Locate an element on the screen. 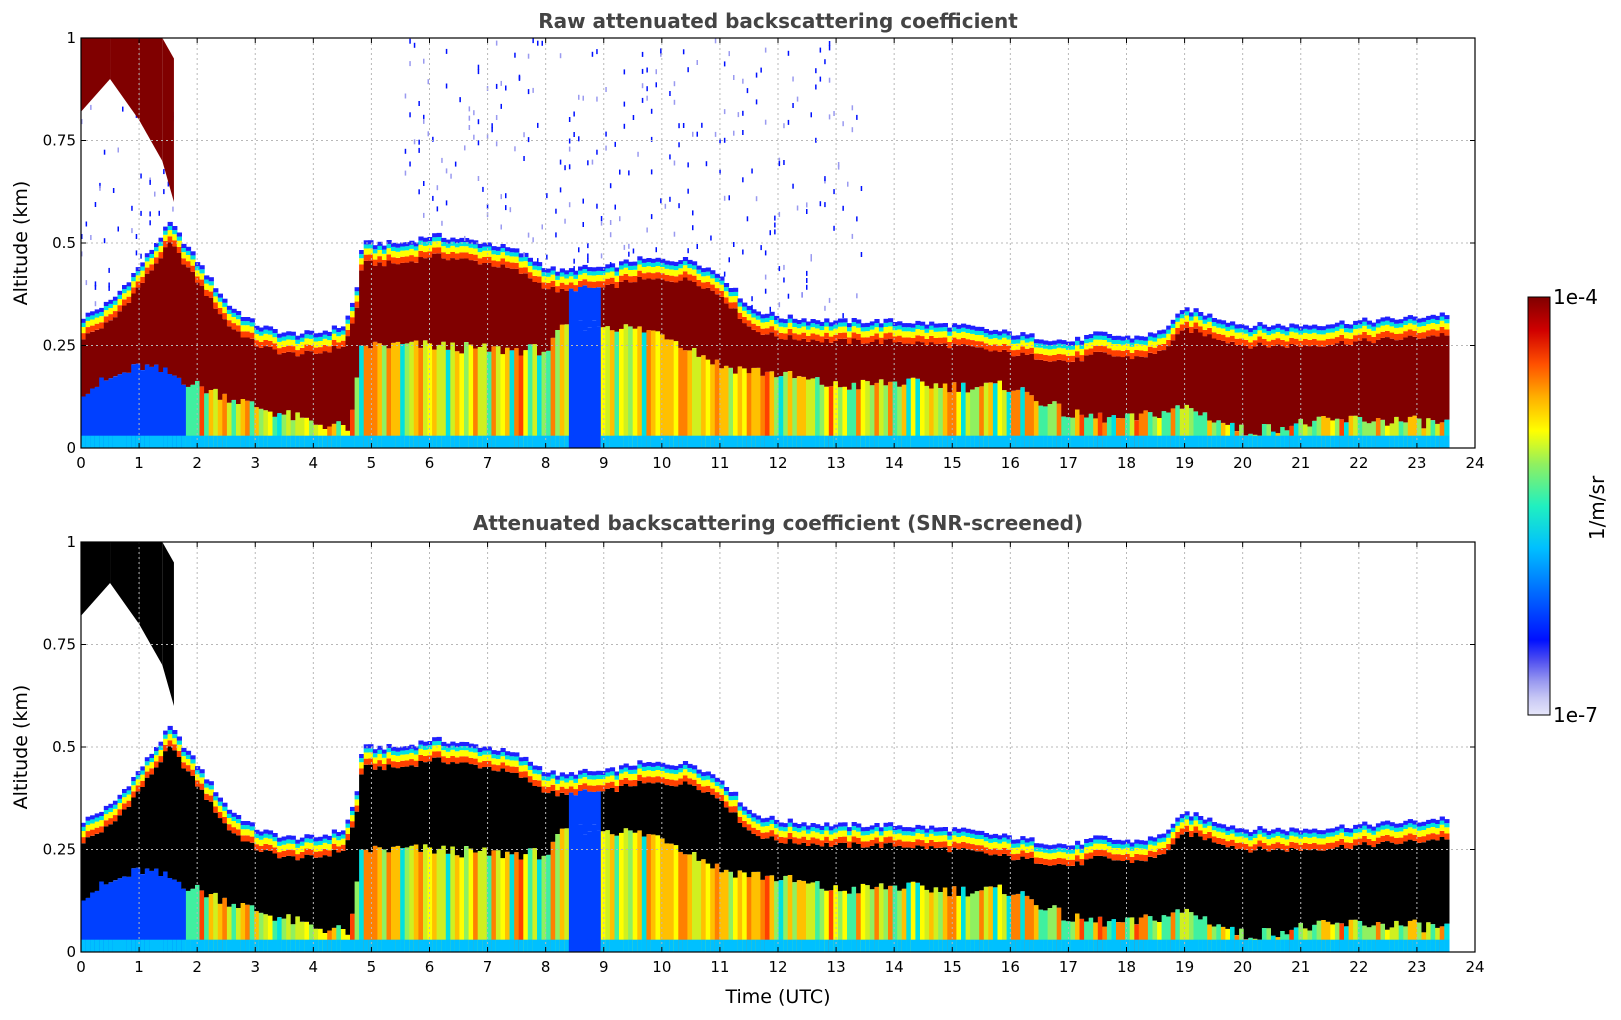 This screenshot has width=1621, height=1020. x-tick-label: 24 is located at coordinates (1474, 967).